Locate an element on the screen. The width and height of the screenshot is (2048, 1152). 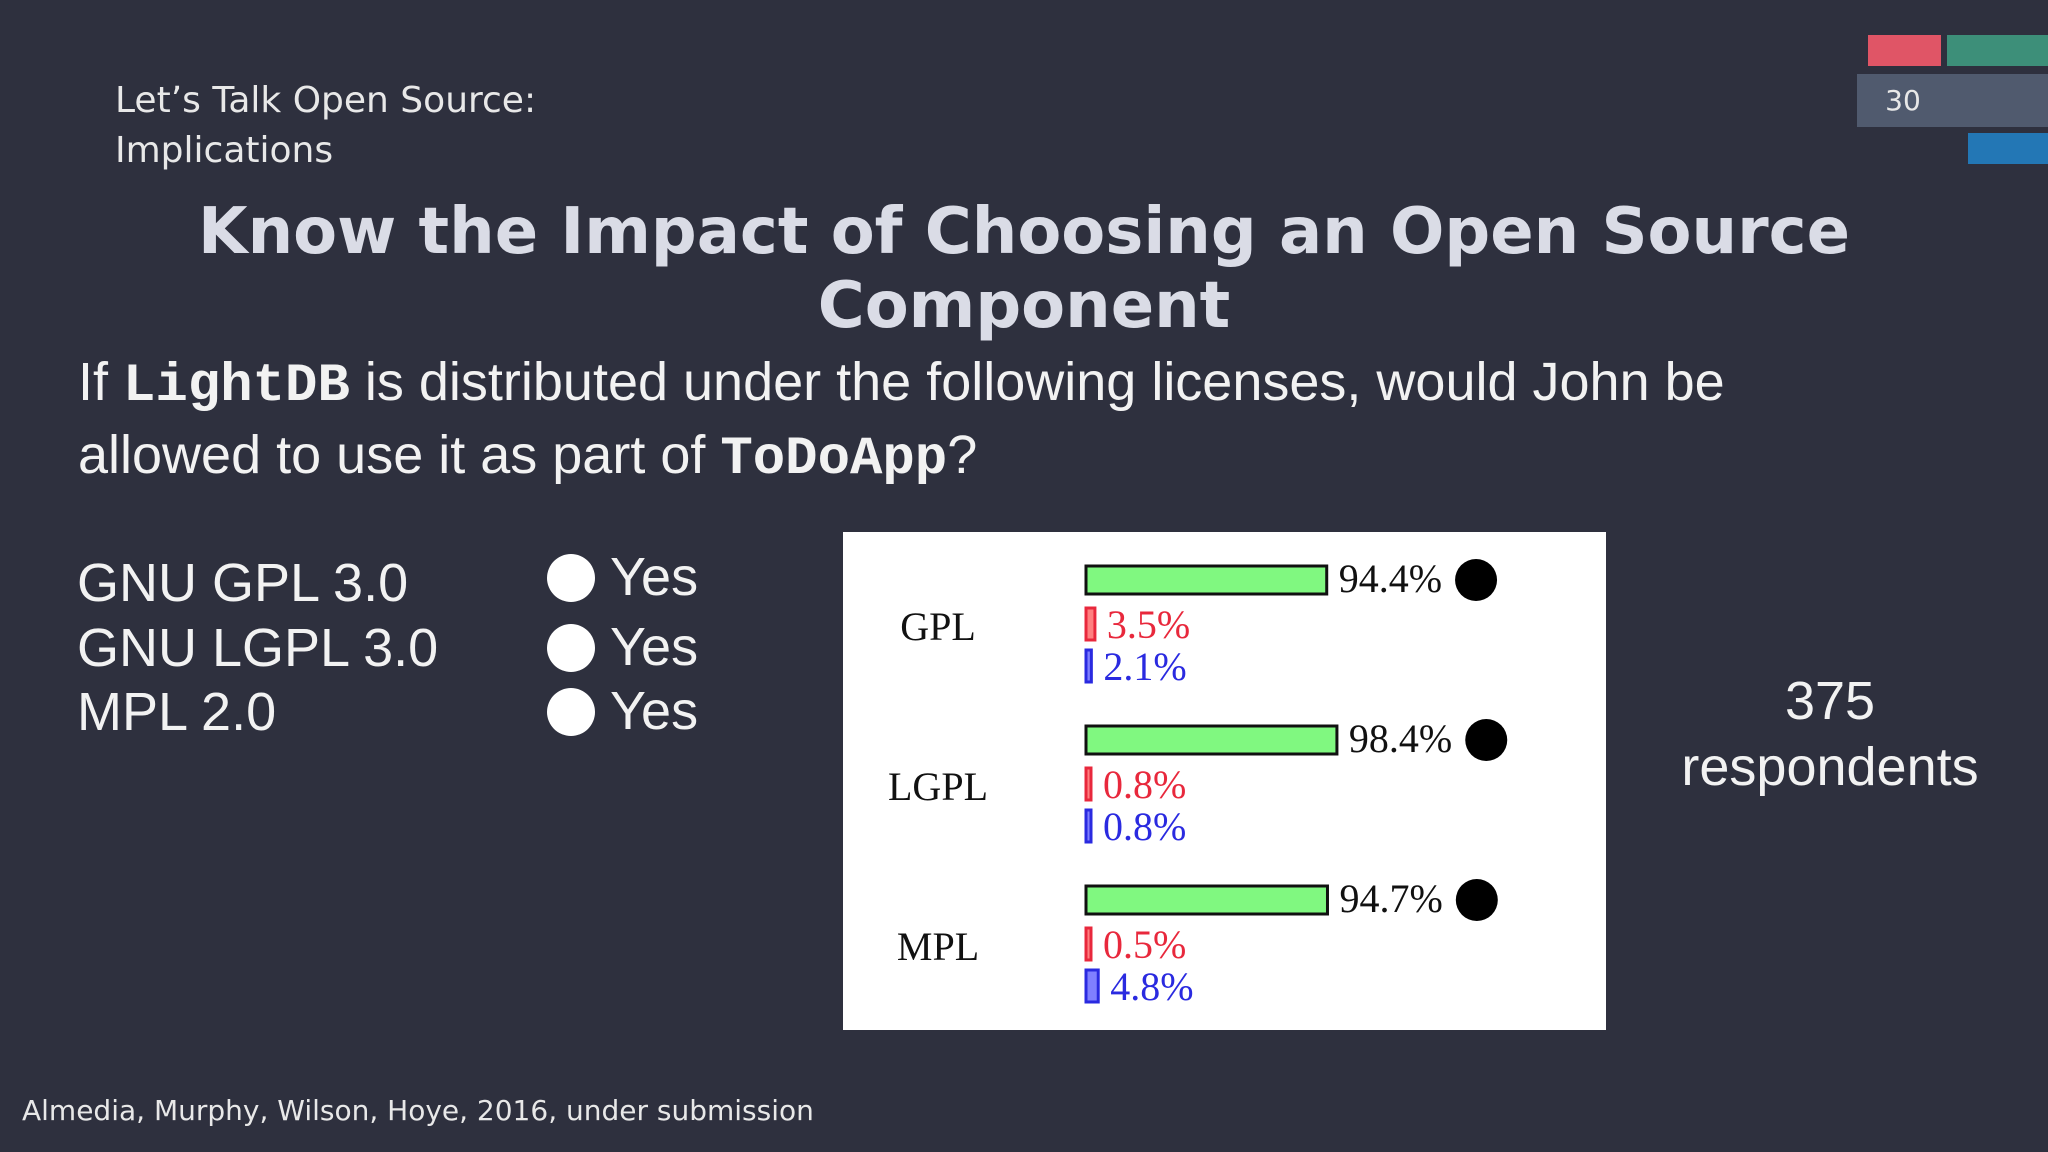
license-lgpl: GNU LGPL 3.0 is located at coordinates (258, 648).